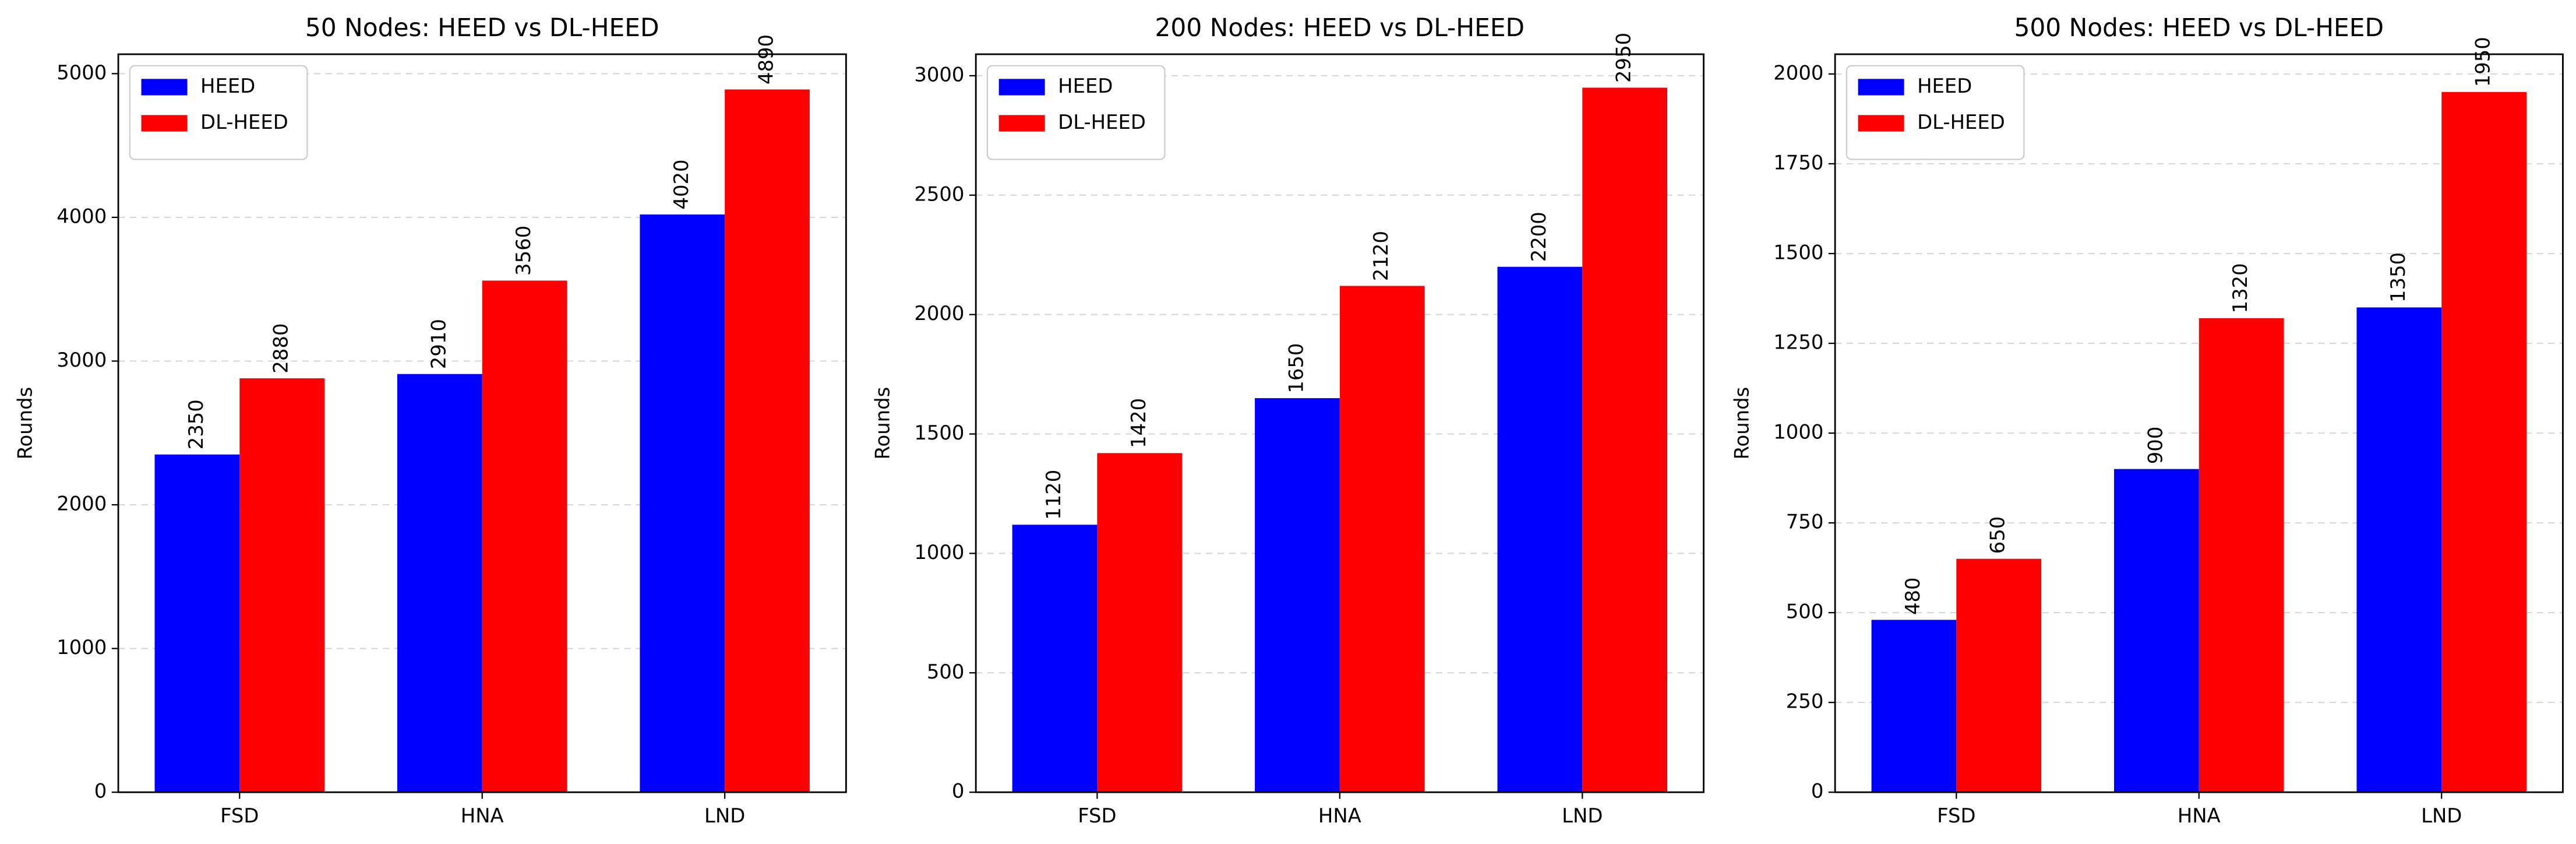 This screenshot has width=2576, height=844. What do you see at coordinates (82, 72) in the screenshot?
I see `y-tick-label: 5000` at bounding box center [82, 72].